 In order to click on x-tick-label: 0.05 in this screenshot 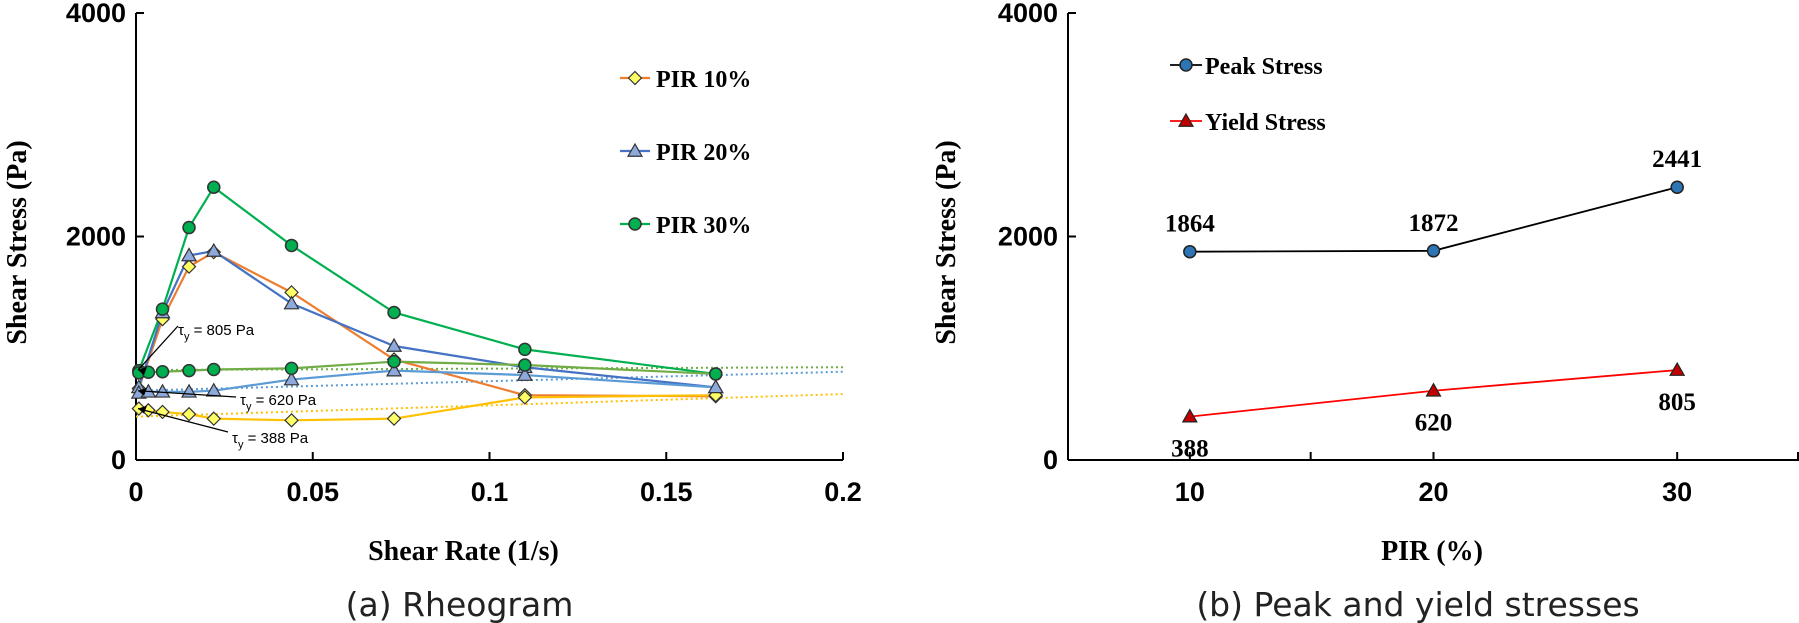, I will do `click(312, 492)`.